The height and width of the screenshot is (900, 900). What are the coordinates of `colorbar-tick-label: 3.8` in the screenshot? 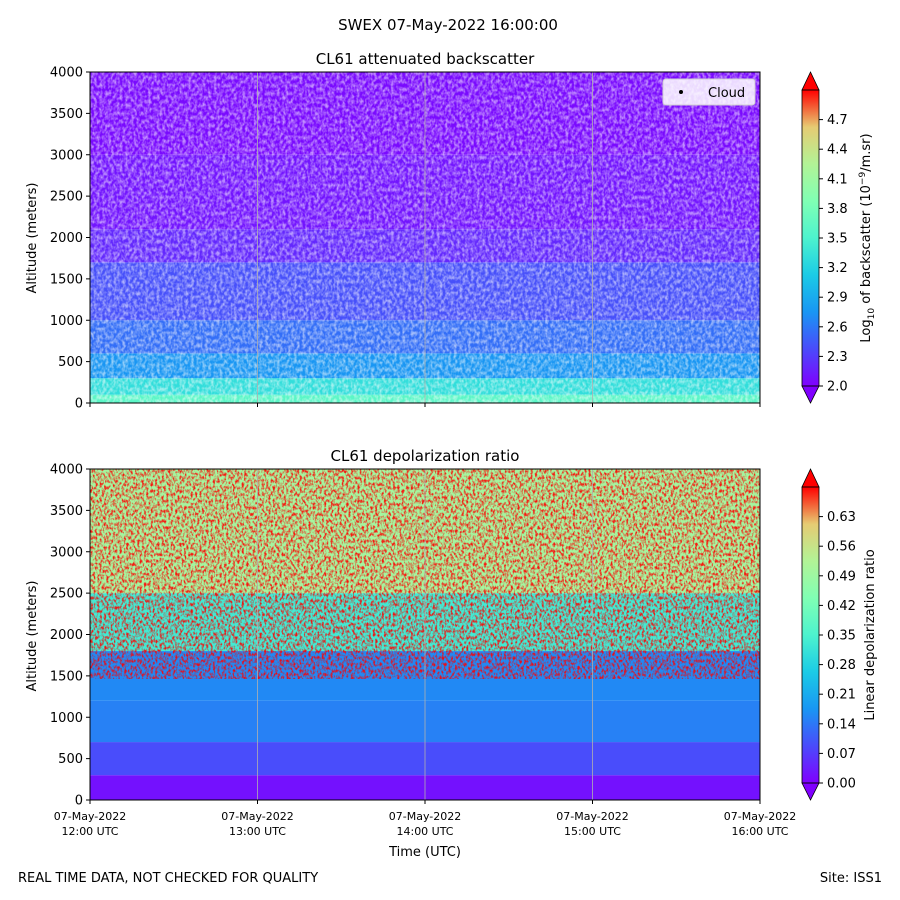 It's located at (837, 209).